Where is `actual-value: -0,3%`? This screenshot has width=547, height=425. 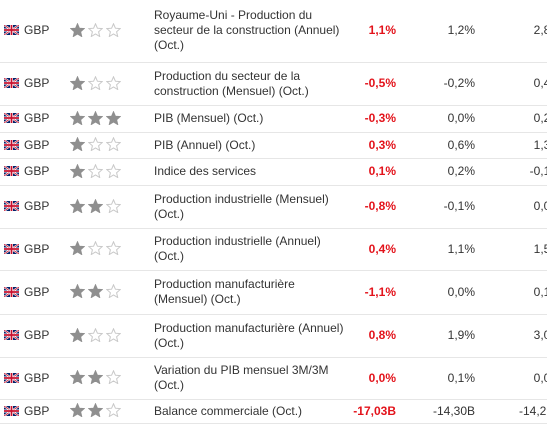 actual-value: -0,3% is located at coordinates (380, 118).